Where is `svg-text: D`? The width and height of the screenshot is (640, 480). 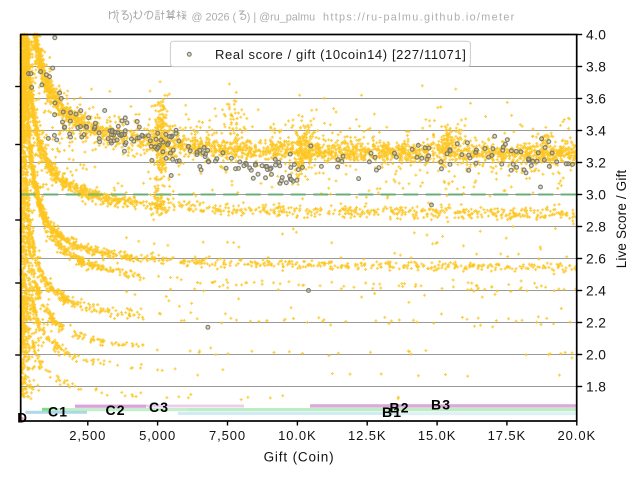 svg-text: D is located at coordinates (22, 417).